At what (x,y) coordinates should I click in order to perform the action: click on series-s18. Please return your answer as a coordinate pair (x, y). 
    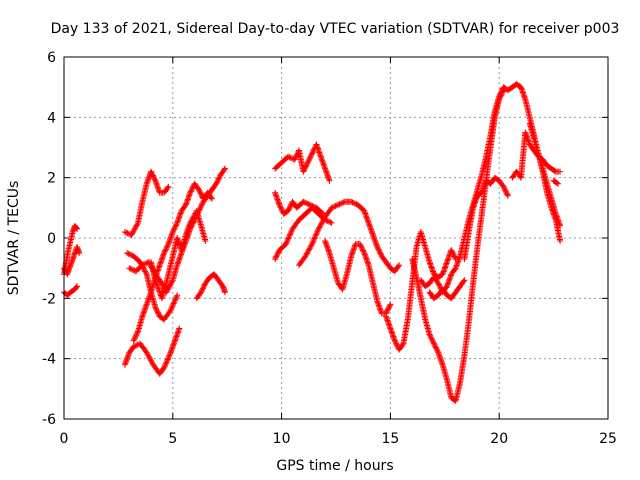
    Looking at the image, I should click on (490, 188).